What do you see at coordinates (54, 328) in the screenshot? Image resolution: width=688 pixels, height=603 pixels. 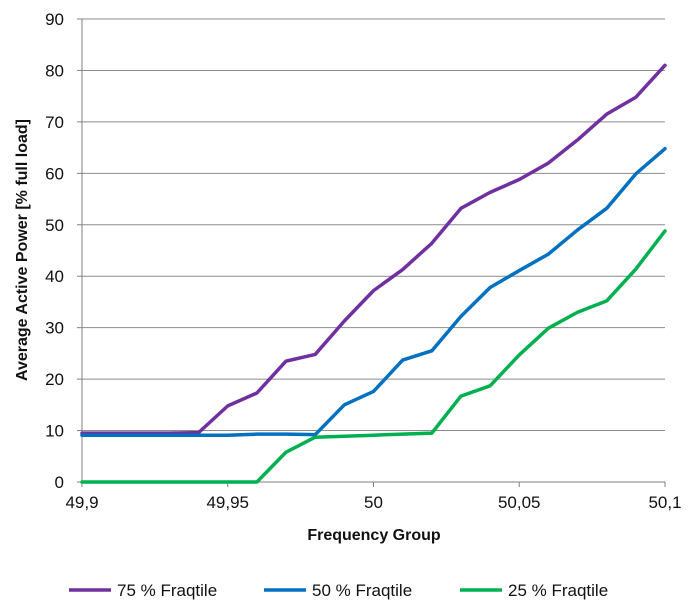 I see `y-tick-label: 30` at bounding box center [54, 328].